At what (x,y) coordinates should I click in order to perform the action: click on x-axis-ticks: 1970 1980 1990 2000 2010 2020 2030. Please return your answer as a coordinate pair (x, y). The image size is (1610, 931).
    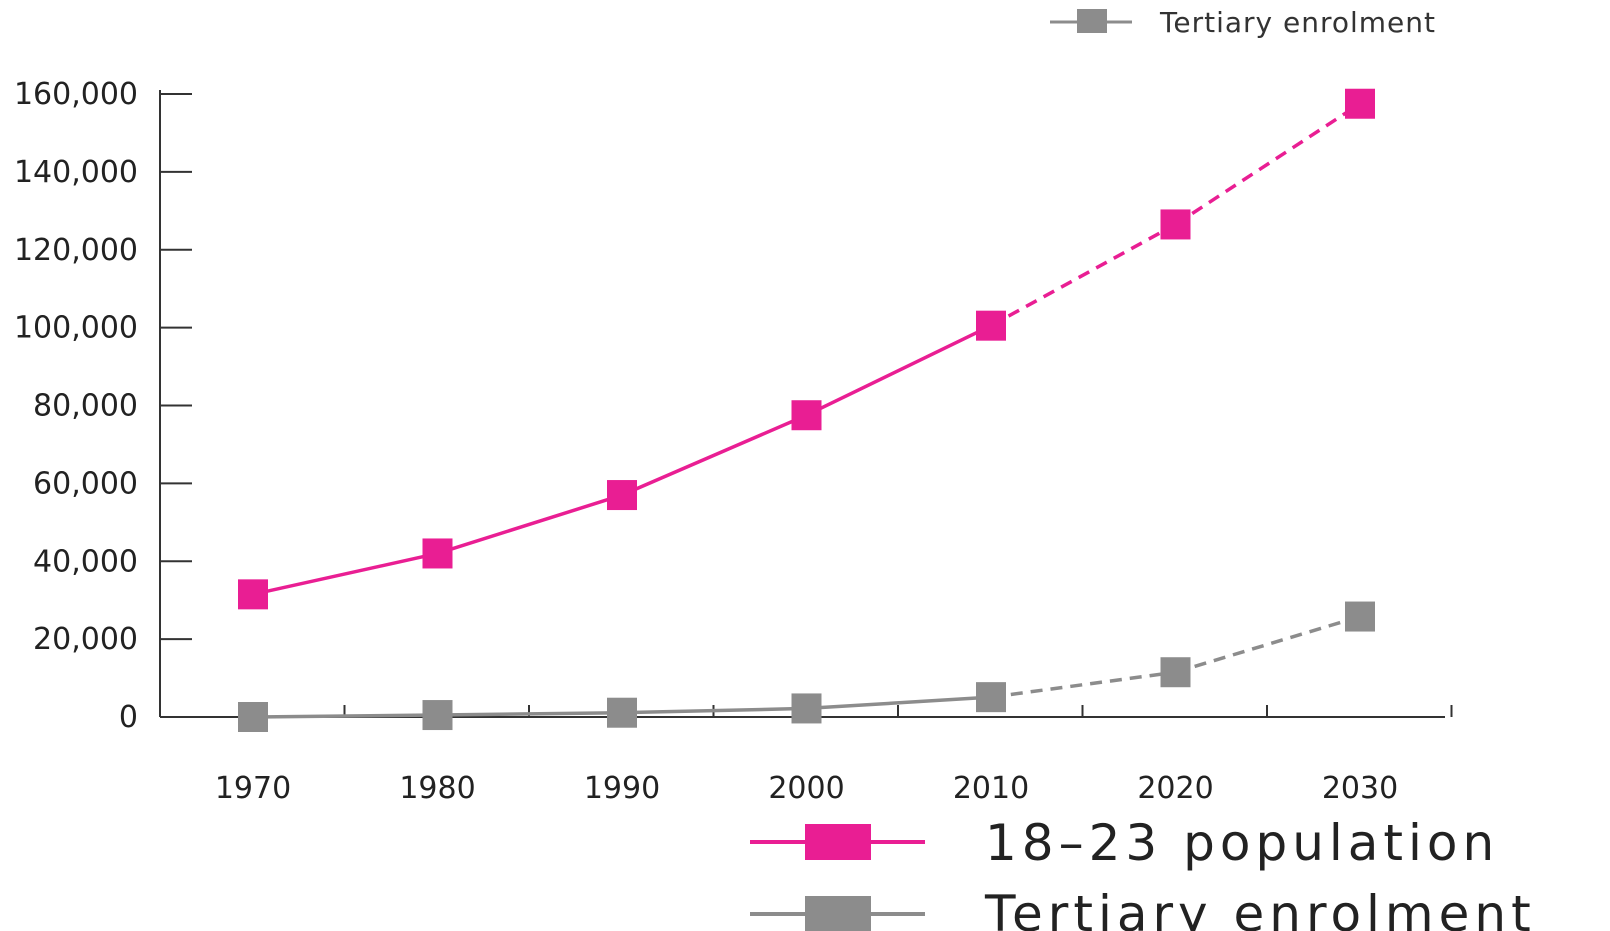
    Looking at the image, I should click on (834, 755).